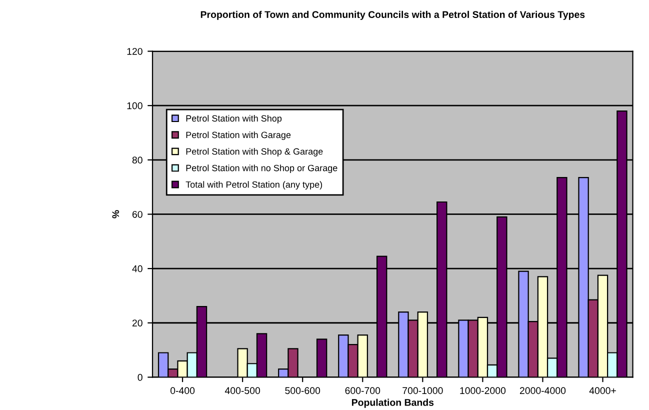  I want to click on y-axis-title: %, so click(116, 214).